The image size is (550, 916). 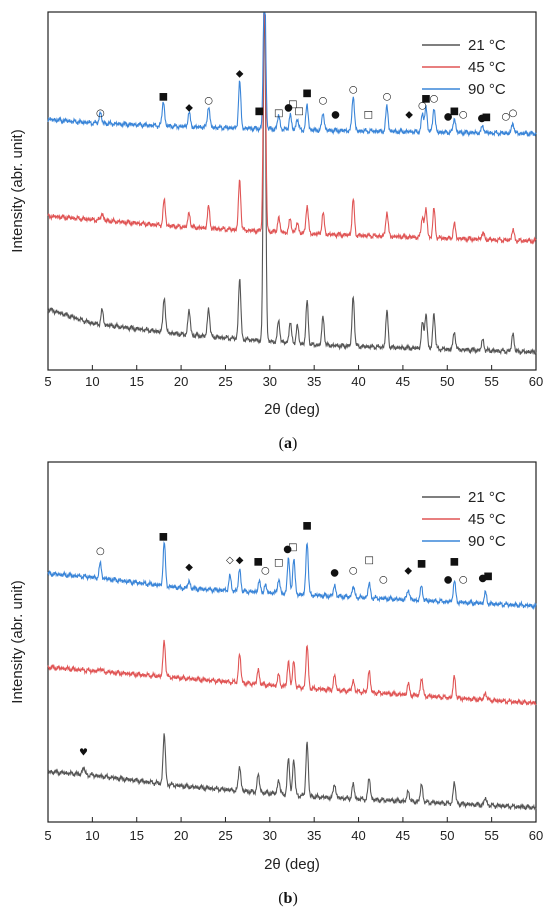 I want to click on series-line-21c, so click(x=292, y=772).